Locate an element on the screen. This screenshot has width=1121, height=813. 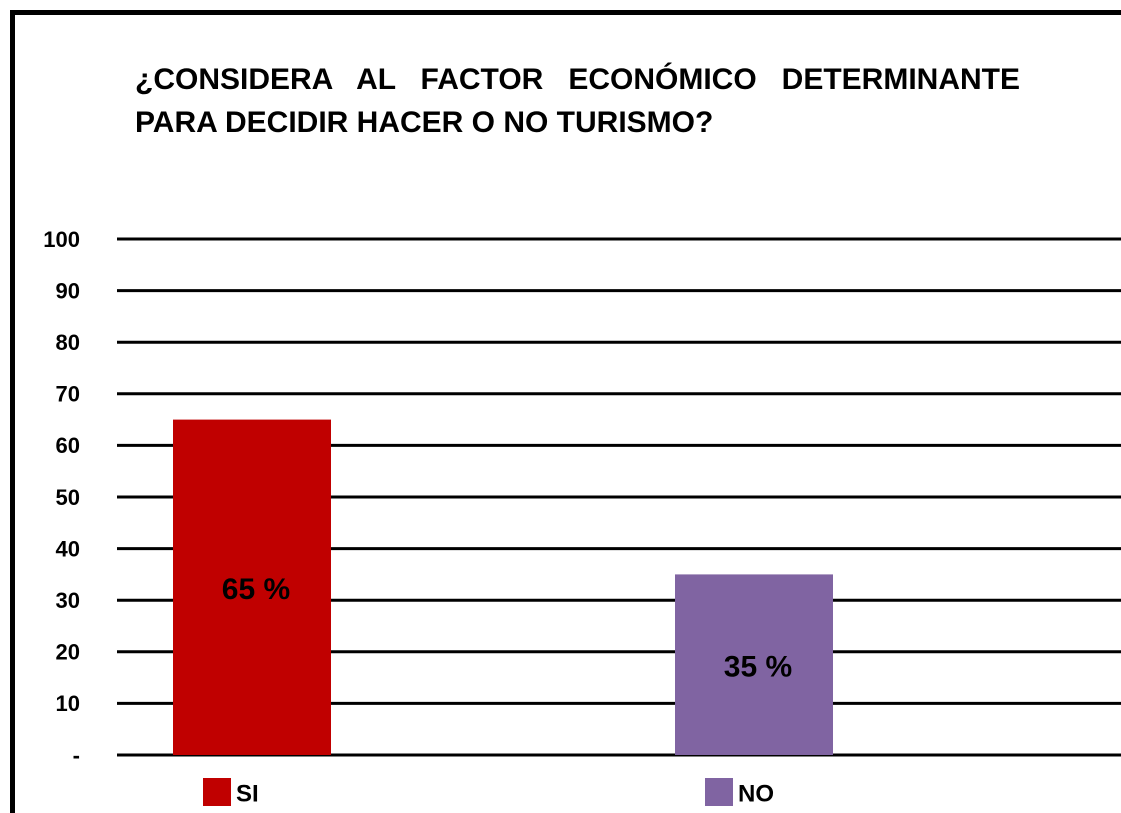
y-tick-label: 100 is located at coordinates (61, 239).